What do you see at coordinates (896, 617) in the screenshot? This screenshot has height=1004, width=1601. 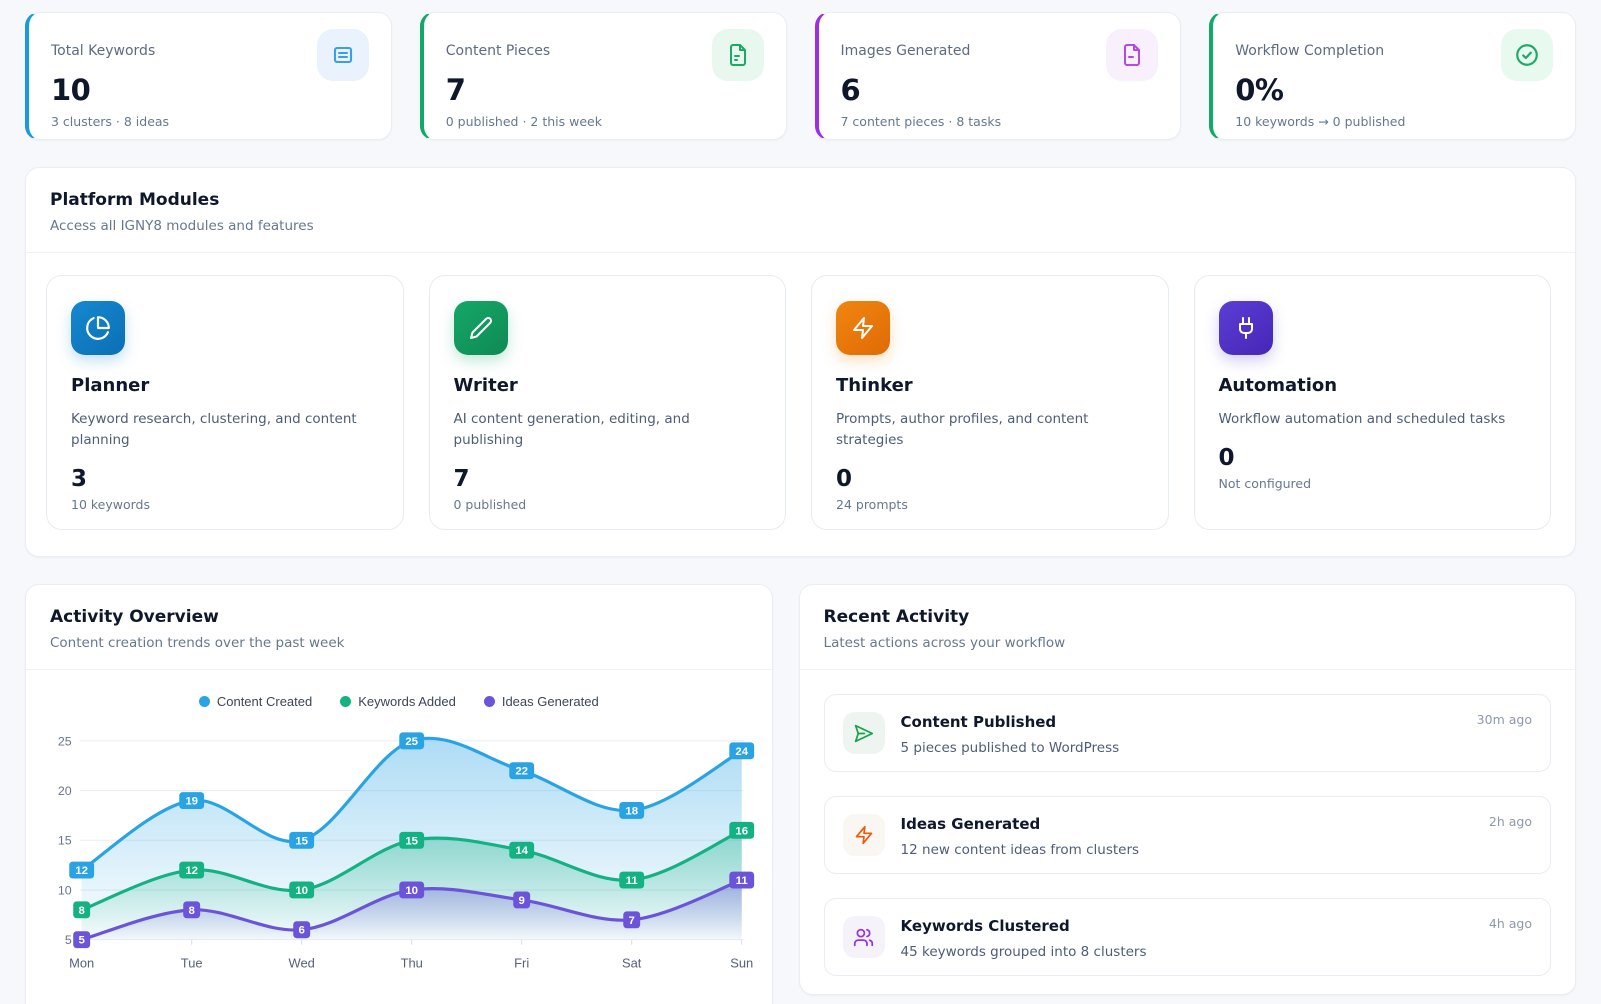 I see `panel-title: Recent Activity` at bounding box center [896, 617].